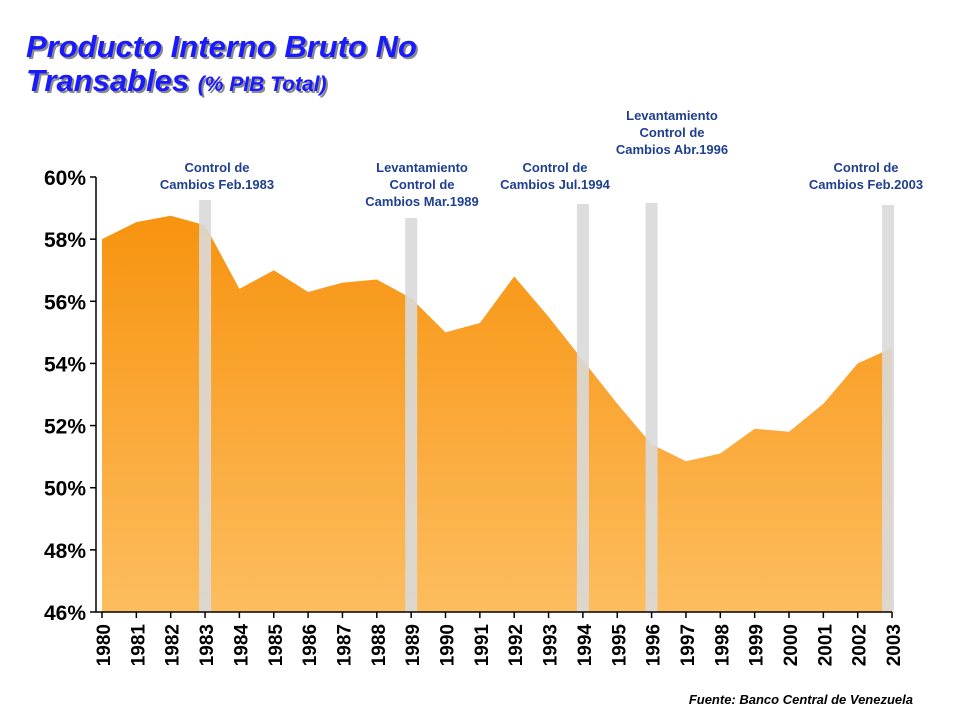 The image size is (960, 720). Describe the element at coordinates (555, 167) in the screenshot. I see `event-label-1994: Control de` at that location.